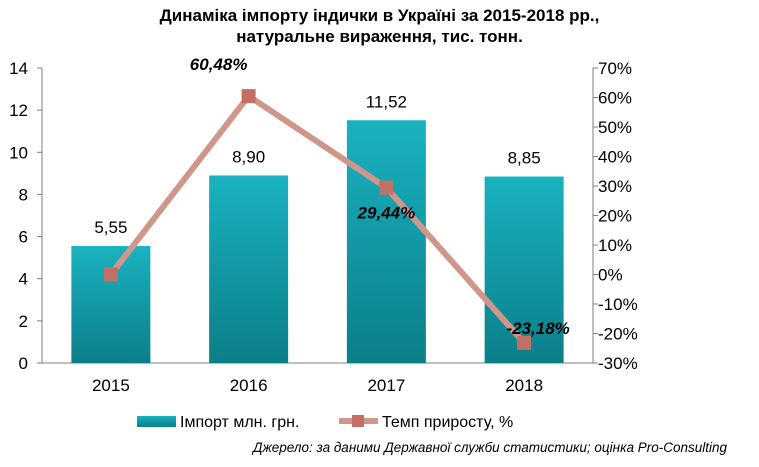 The width and height of the screenshot is (759, 467). I want to click on legend-line-marker, so click(358, 421).